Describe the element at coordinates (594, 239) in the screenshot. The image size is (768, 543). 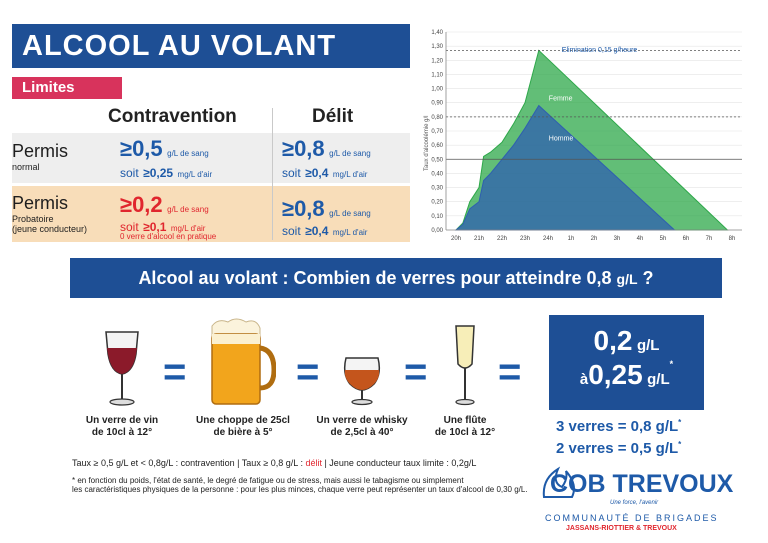
I see `x-tick-label: 2h` at that location.